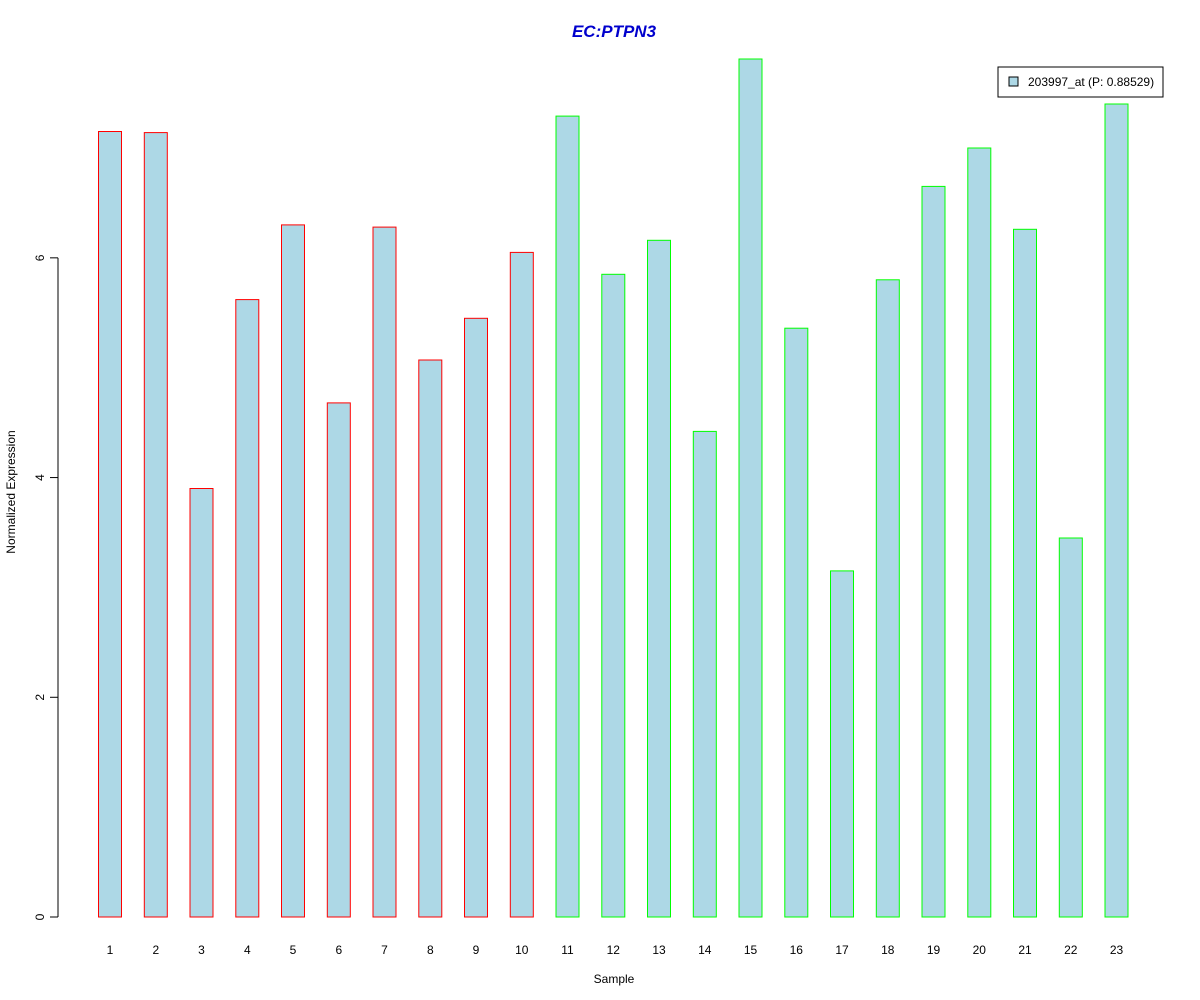 The image size is (1200, 1000). Describe the element at coordinates (155, 950) in the screenshot. I see `x-tick-label: 2` at that location.